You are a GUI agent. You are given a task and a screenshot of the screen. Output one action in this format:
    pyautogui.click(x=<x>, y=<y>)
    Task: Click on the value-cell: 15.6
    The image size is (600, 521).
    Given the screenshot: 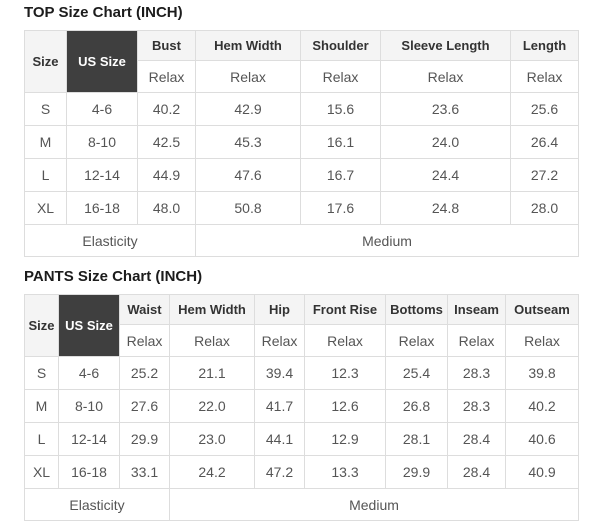 What is the action you would take?
    pyautogui.click(x=340, y=109)
    